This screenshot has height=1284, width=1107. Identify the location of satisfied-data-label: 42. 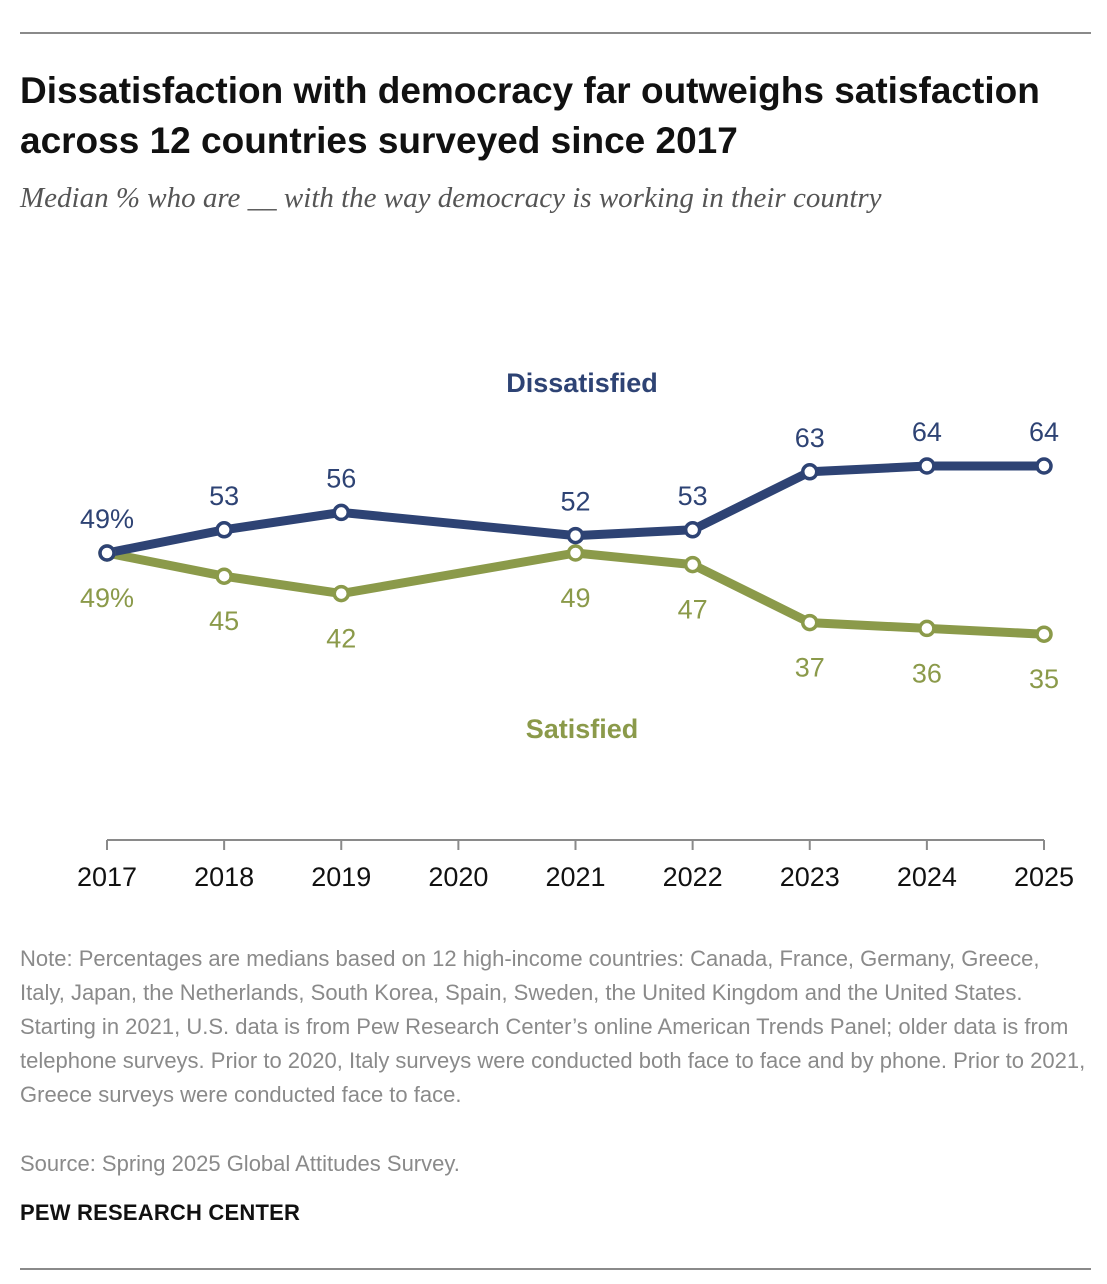
(341, 639).